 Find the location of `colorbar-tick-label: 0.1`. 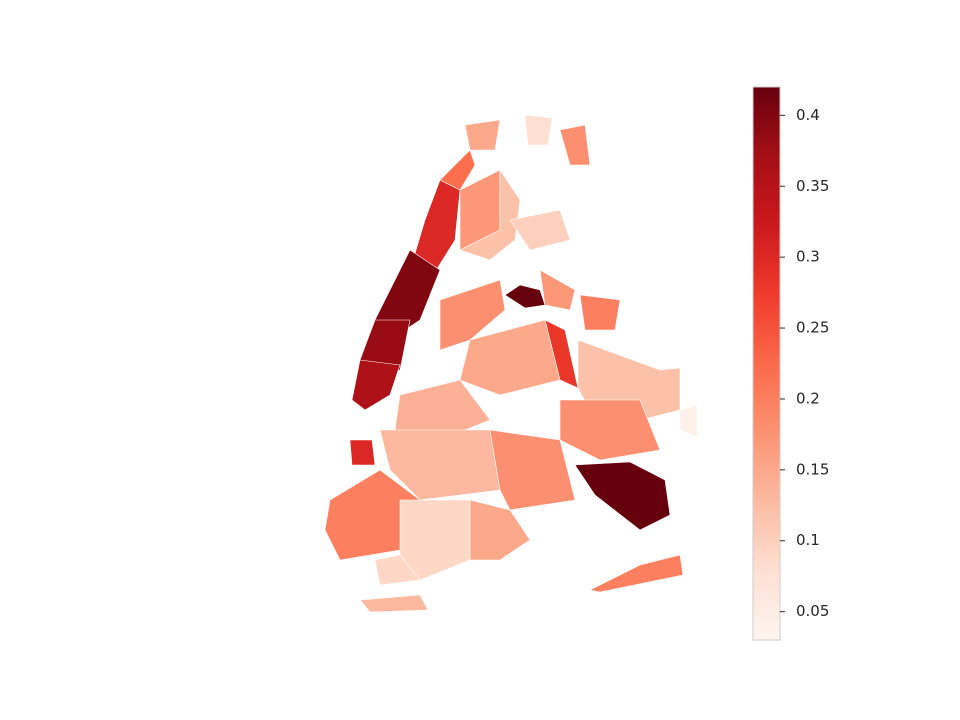

colorbar-tick-label: 0.1 is located at coordinates (808, 540).